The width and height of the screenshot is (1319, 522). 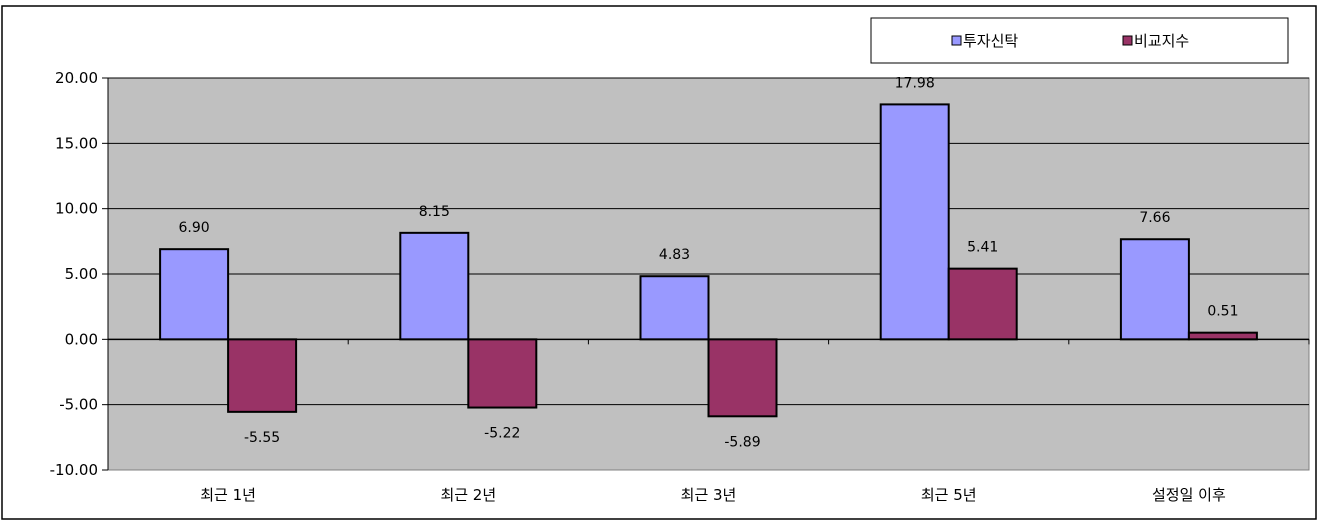 I want to click on y-tick-label: 5.00, so click(x=81, y=274).